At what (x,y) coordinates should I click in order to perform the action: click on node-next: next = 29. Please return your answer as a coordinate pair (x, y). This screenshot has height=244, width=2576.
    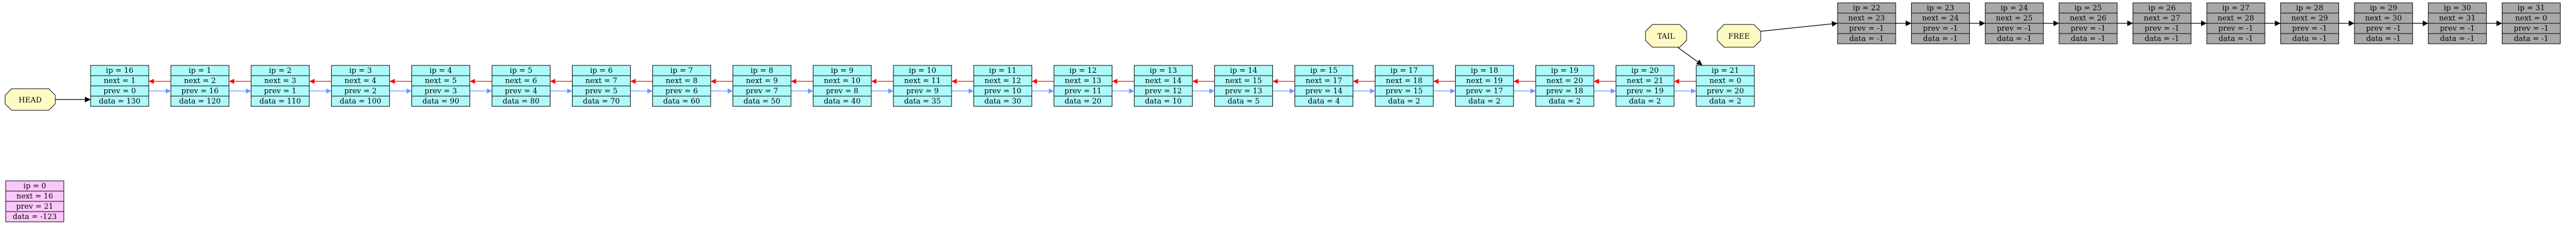
    Looking at the image, I should click on (2310, 18).